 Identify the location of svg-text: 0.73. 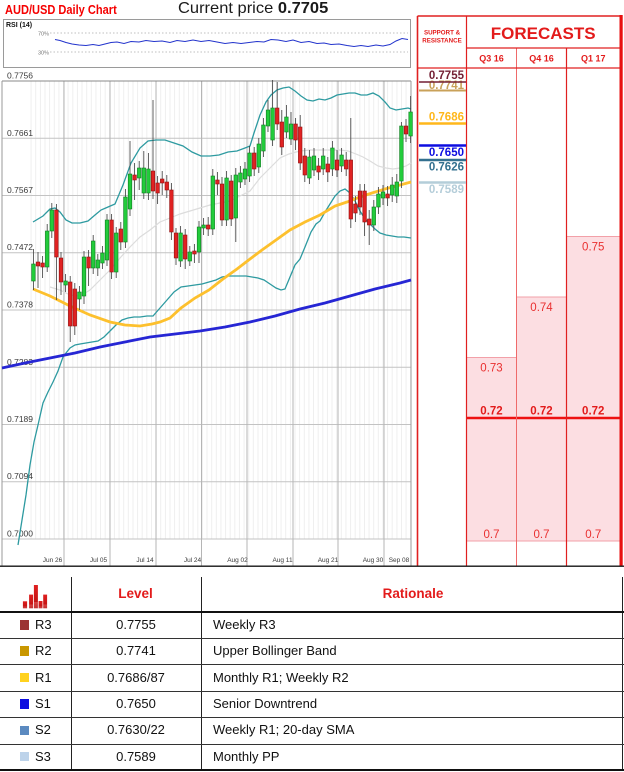
(491, 369).